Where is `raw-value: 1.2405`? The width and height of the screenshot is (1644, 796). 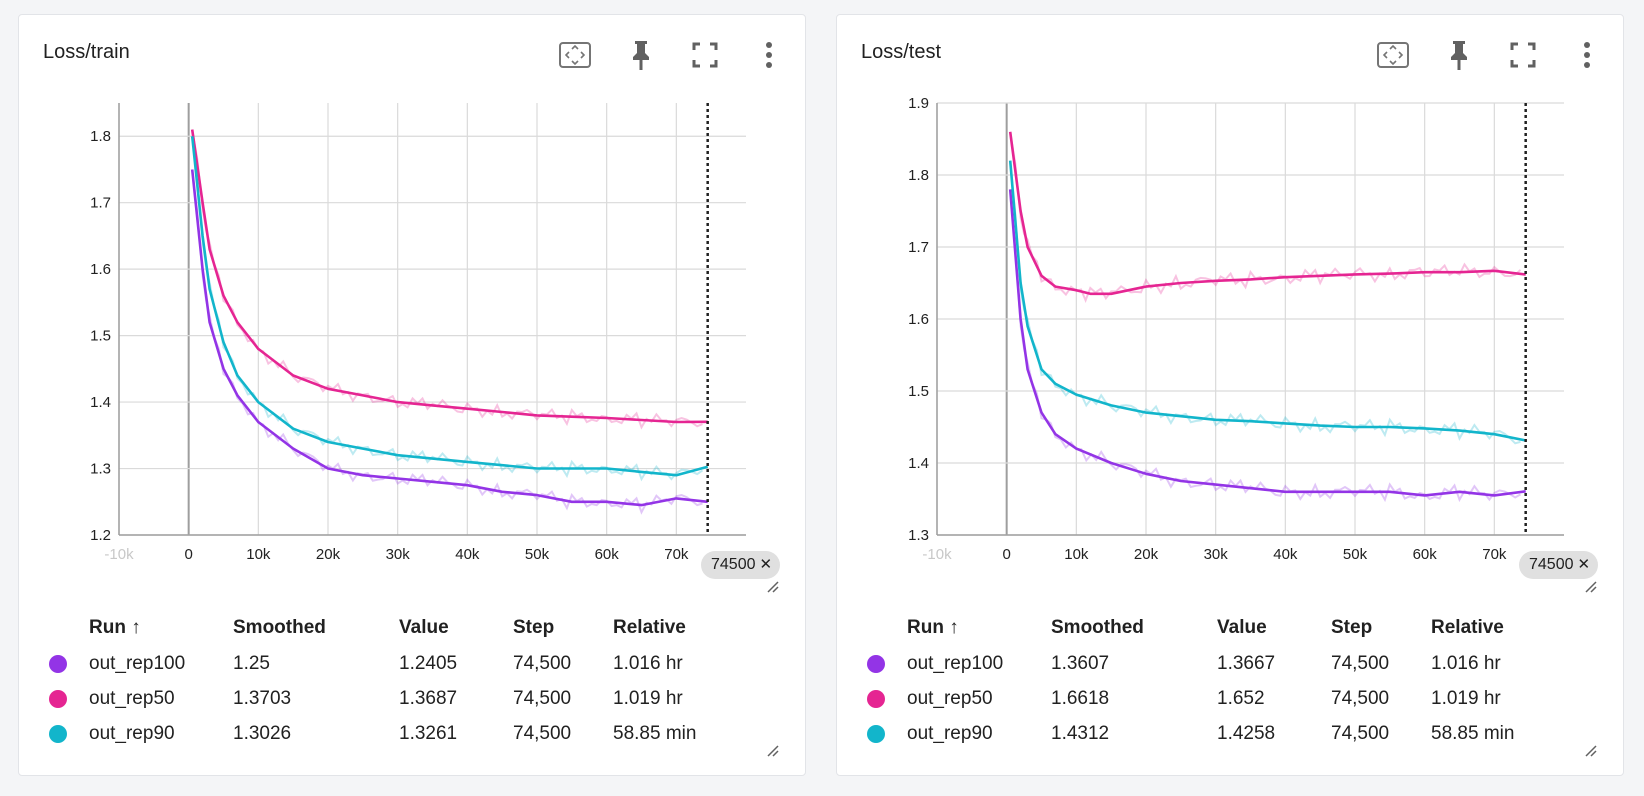 raw-value: 1.2405 is located at coordinates (428, 663).